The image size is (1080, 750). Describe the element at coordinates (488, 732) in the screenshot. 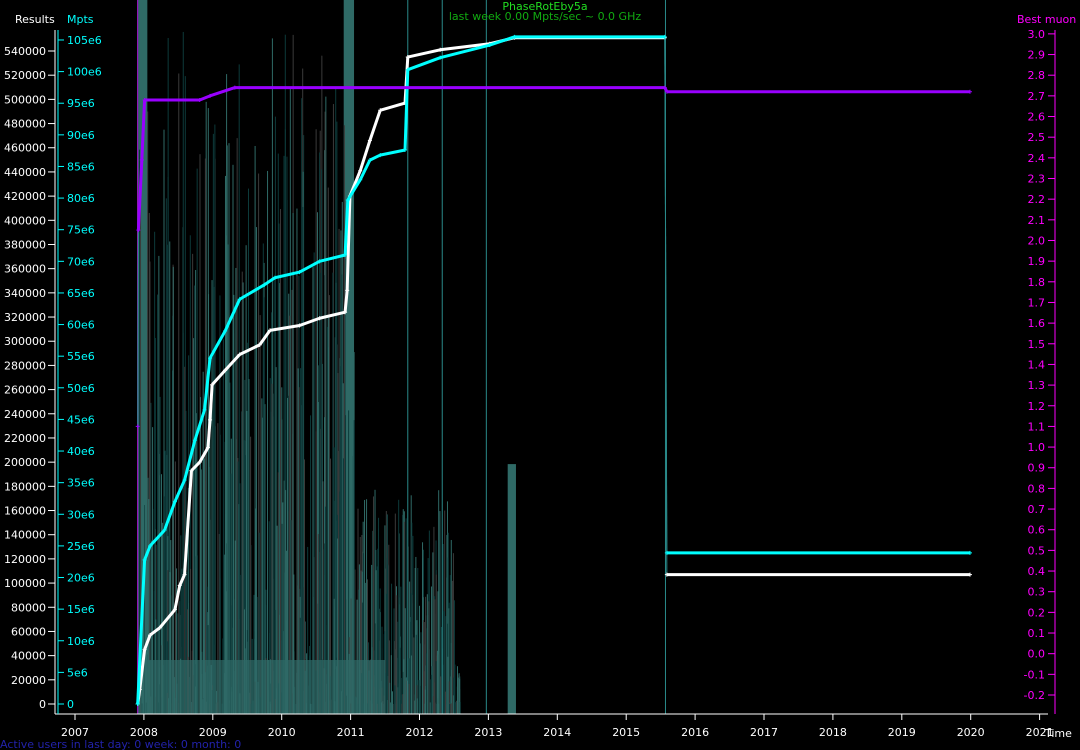

I see `x-tick-label: 2013` at that location.